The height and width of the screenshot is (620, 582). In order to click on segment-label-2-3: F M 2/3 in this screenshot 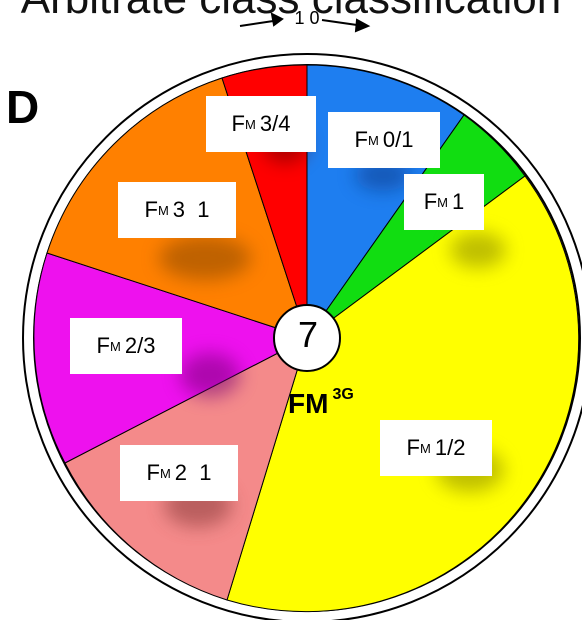, I will do `click(126, 346)`.